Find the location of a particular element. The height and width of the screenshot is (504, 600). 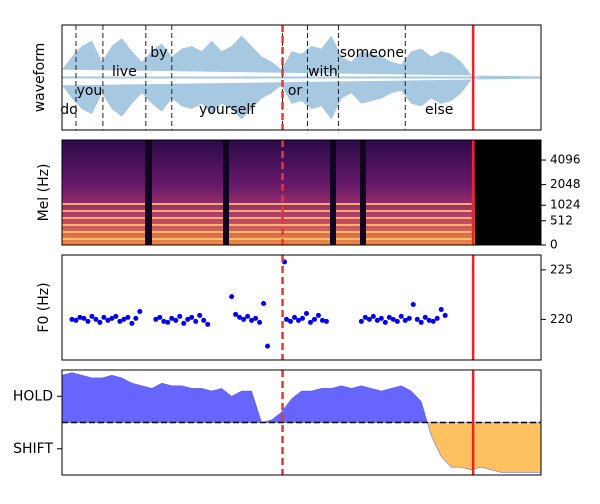

word-label: with is located at coordinates (323, 72).